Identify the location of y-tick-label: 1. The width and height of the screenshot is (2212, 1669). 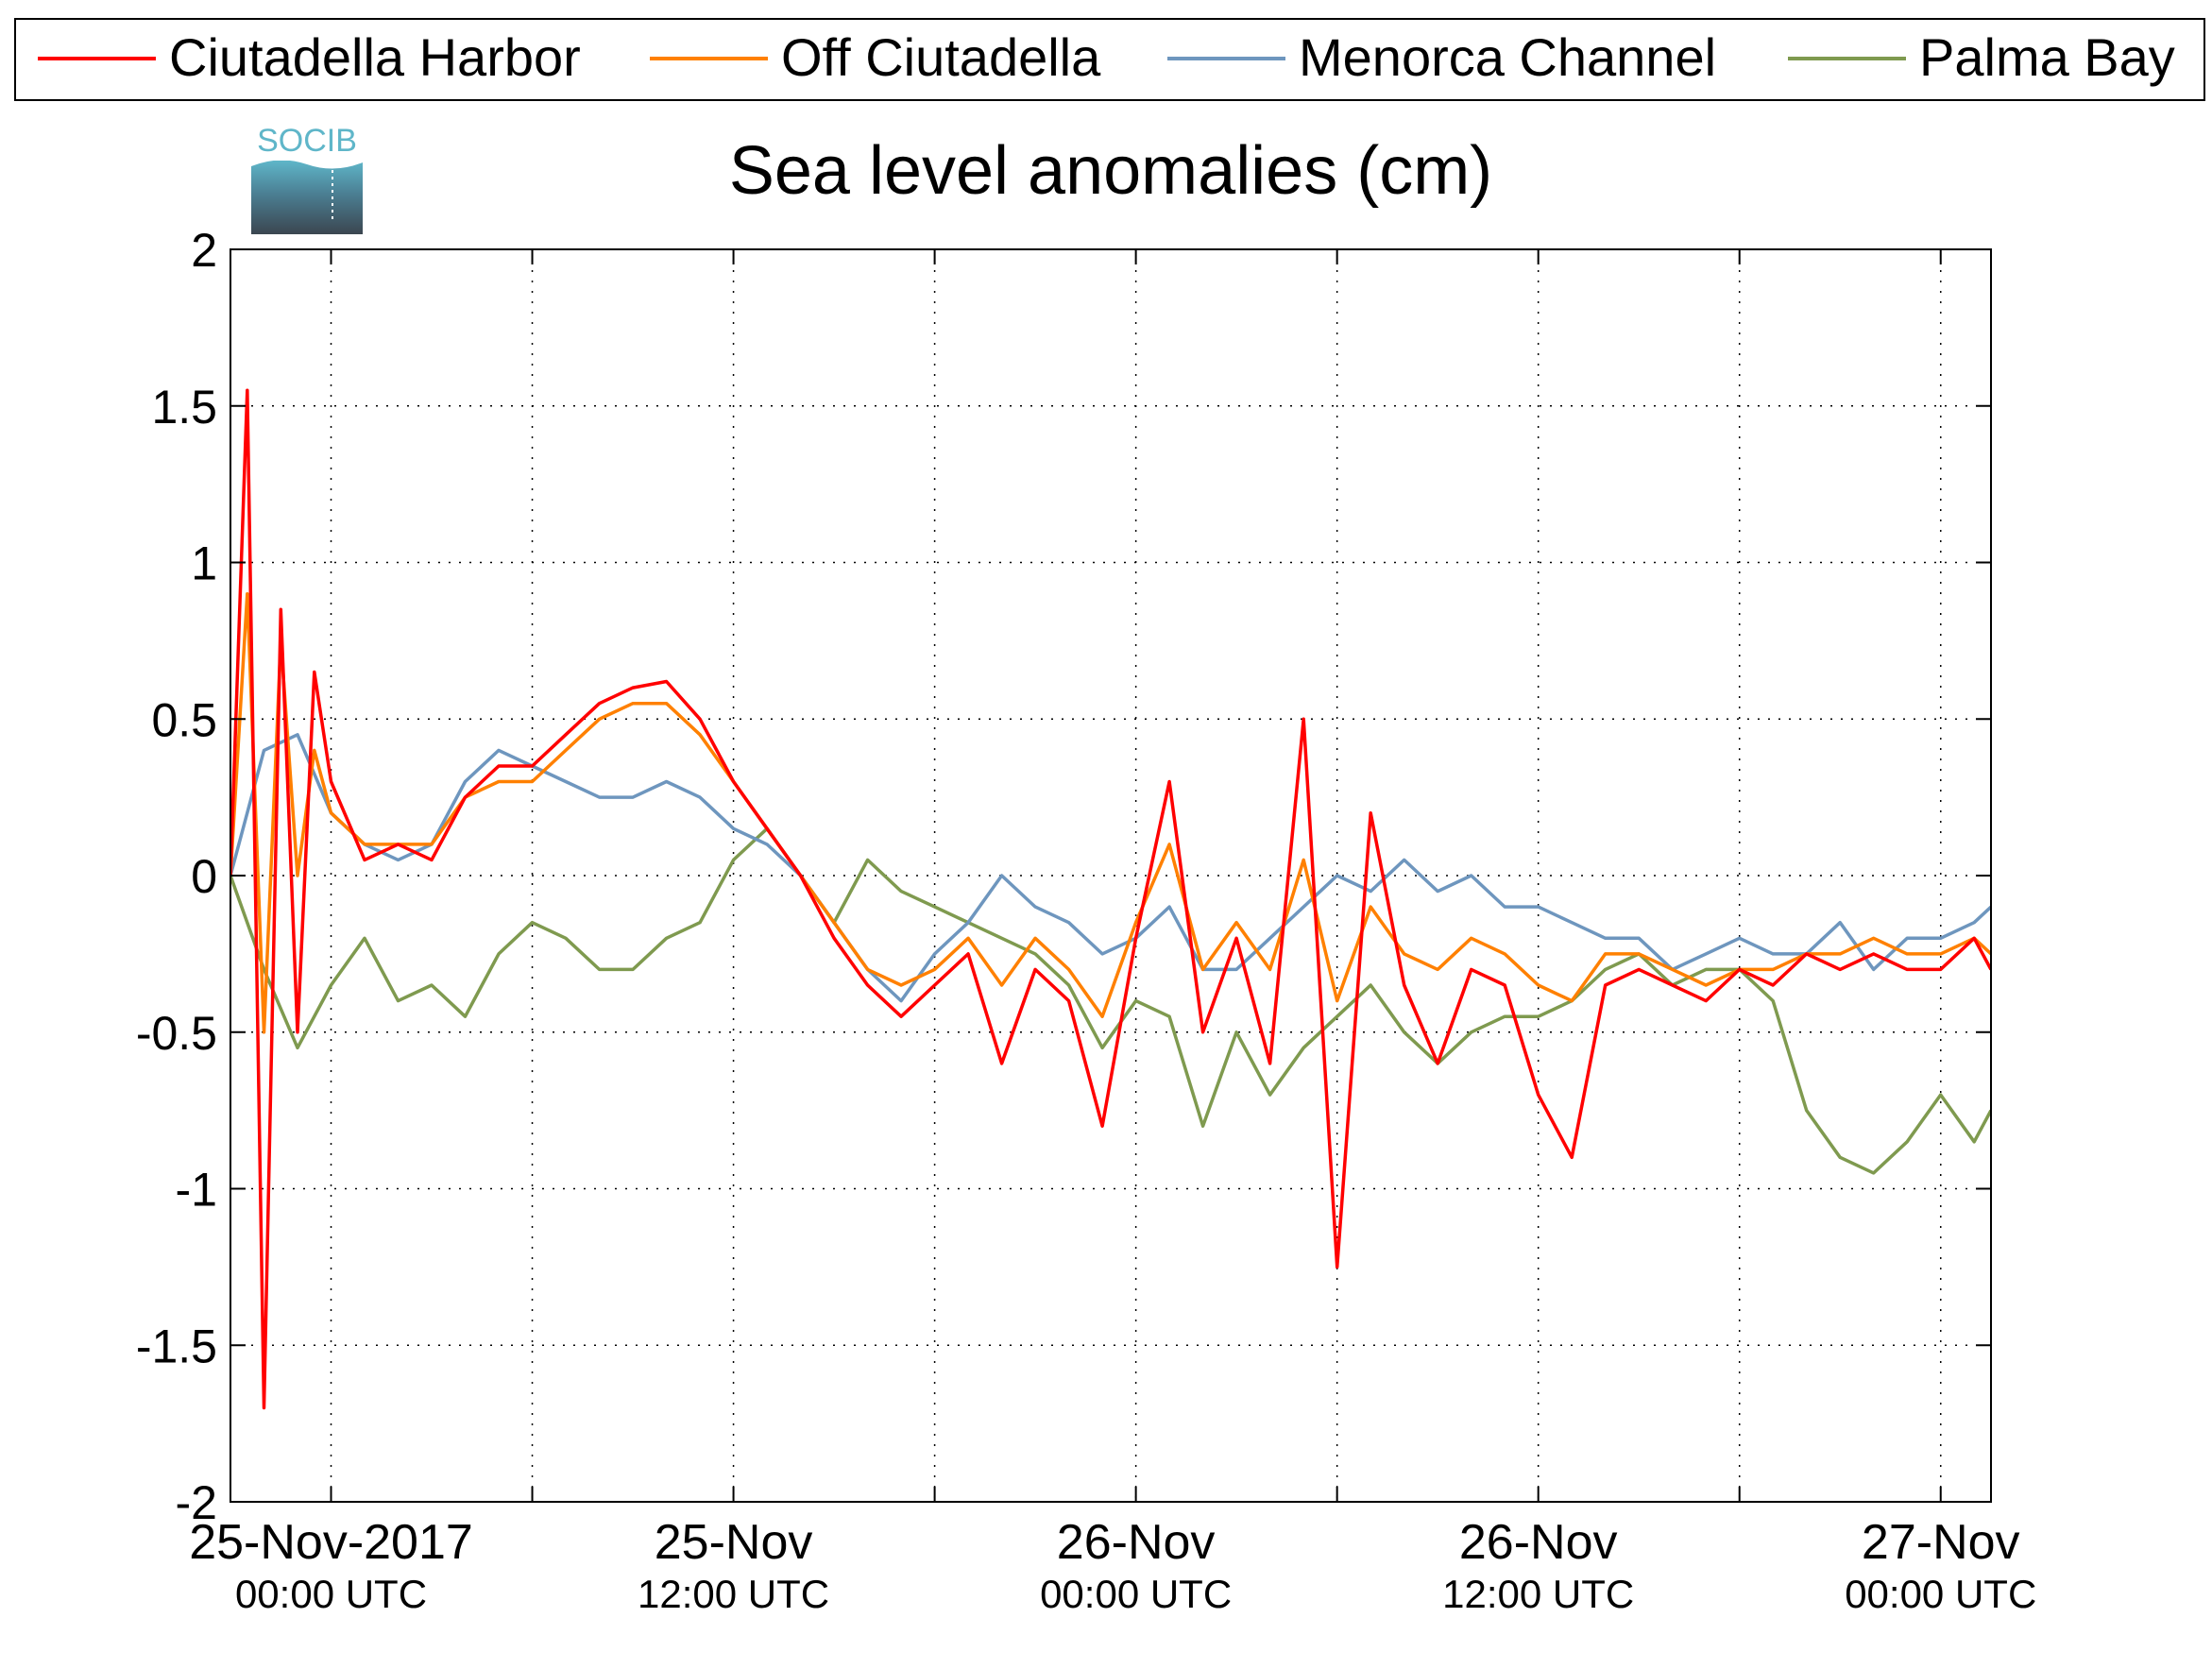
(204, 563).